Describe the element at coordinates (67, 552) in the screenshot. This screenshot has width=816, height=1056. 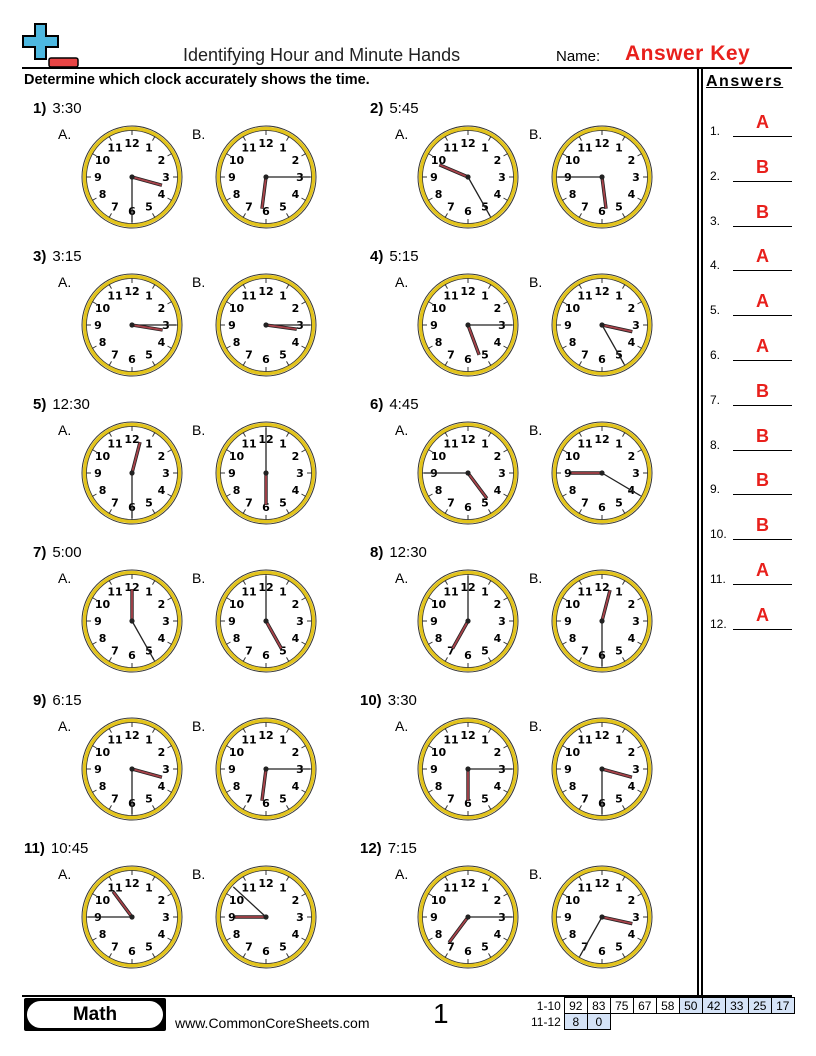
I see `target-time: 5:00` at that location.